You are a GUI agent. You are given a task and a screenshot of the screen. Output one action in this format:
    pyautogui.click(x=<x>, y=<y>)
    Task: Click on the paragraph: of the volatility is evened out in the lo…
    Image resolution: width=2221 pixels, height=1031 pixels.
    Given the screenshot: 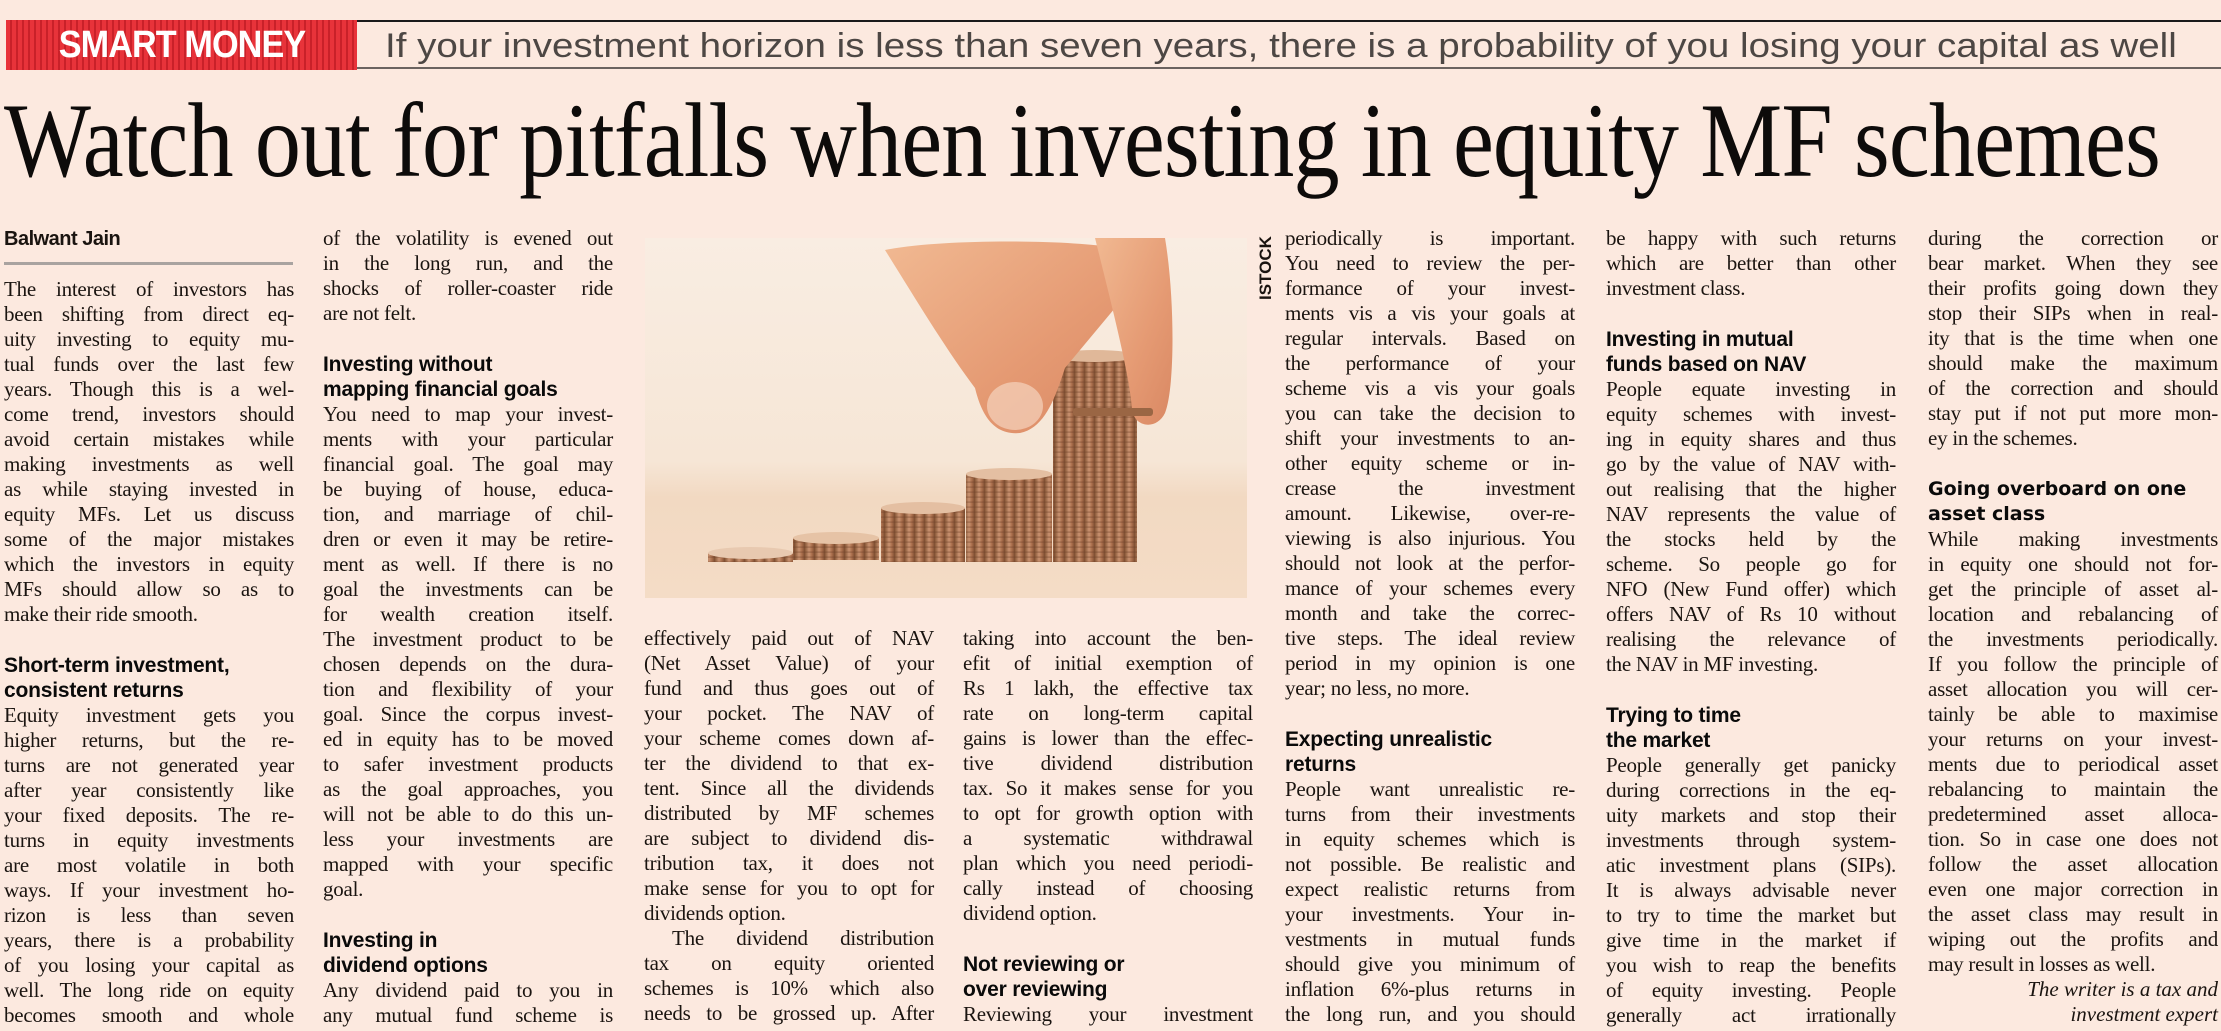 What is the action you would take?
    pyautogui.click(x=468, y=276)
    